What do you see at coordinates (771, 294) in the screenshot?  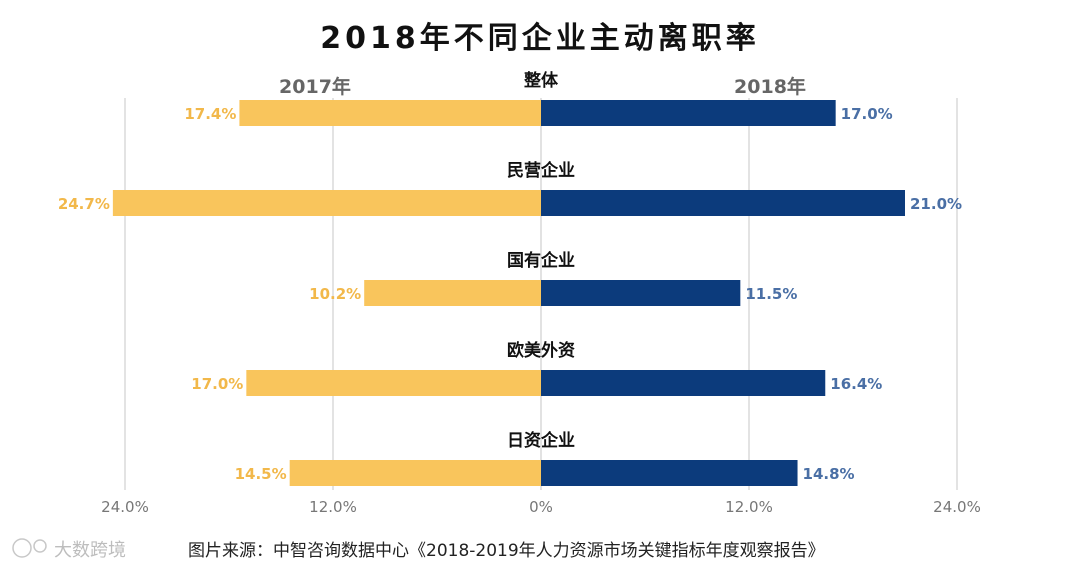 I see `value-label-2018: 11.5%` at bounding box center [771, 294].